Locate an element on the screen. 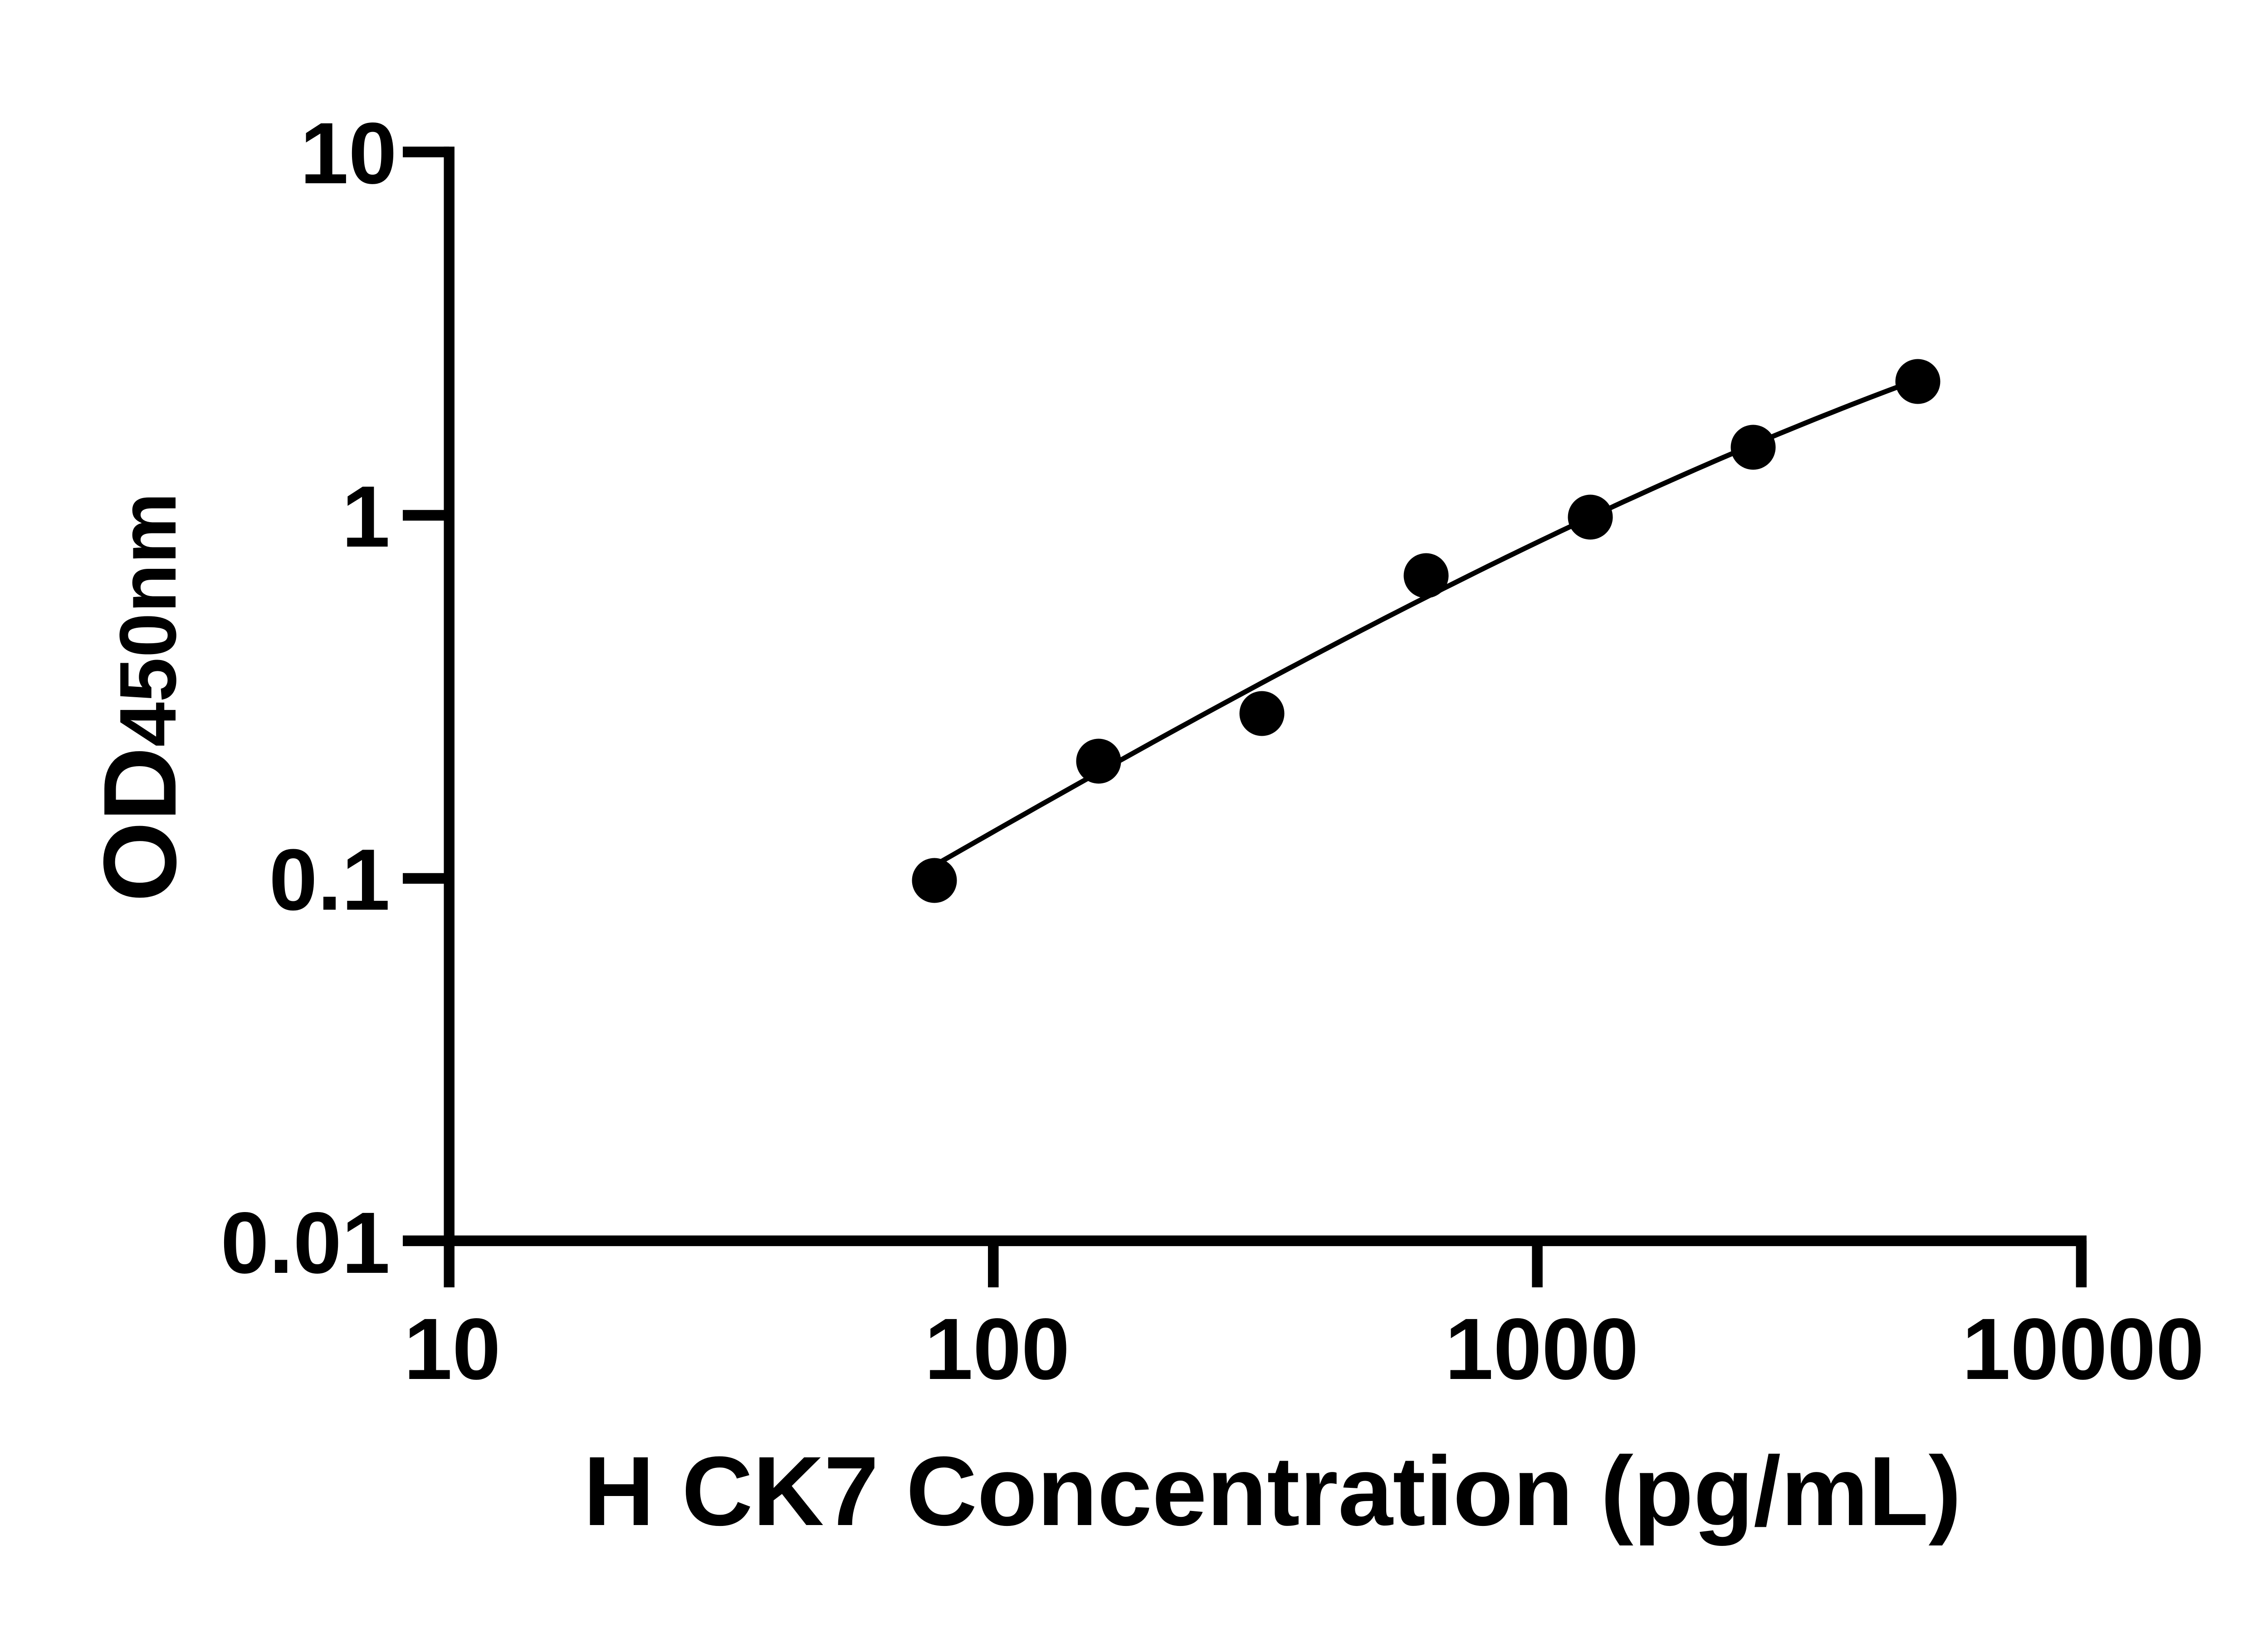  svg-text: 0.01 is located at coordinates (305, 1242).